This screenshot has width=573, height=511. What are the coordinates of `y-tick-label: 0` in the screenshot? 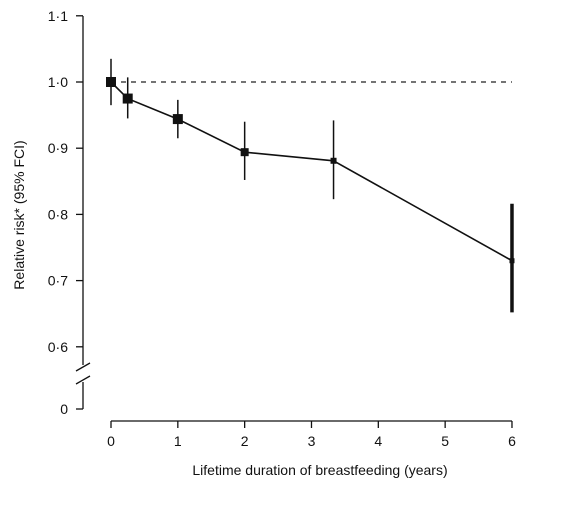 It's located at (64, 409).